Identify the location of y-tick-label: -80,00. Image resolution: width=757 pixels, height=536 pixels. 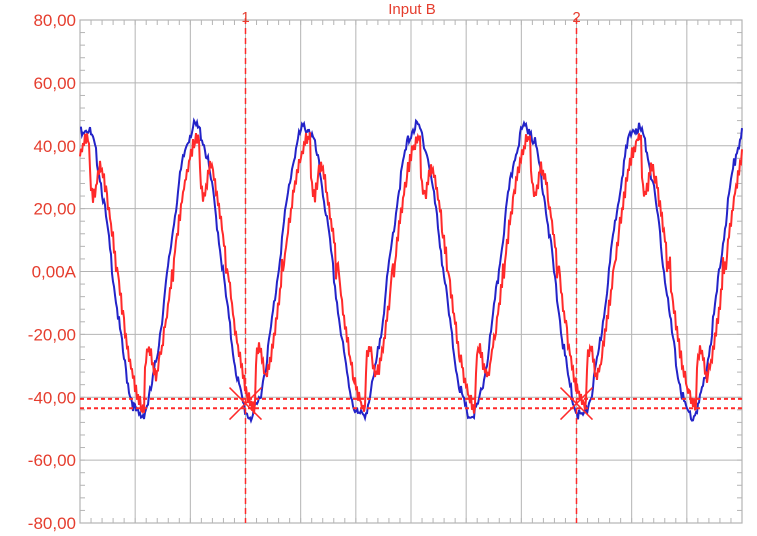
(52, 523).